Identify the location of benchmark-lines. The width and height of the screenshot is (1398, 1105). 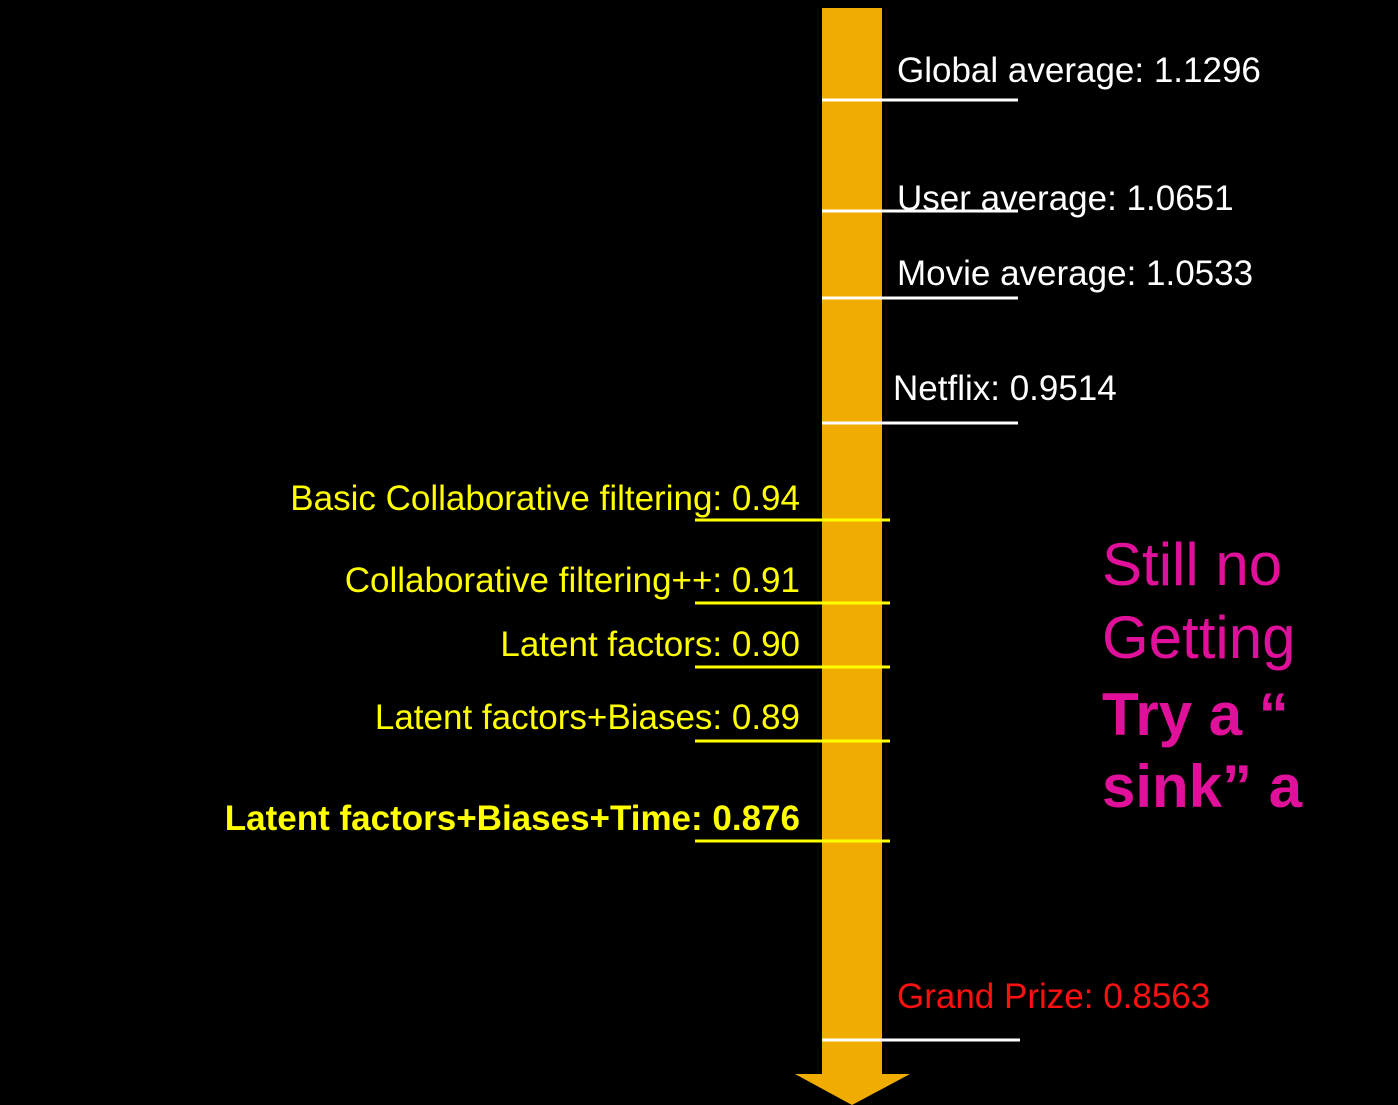
(921, 570).